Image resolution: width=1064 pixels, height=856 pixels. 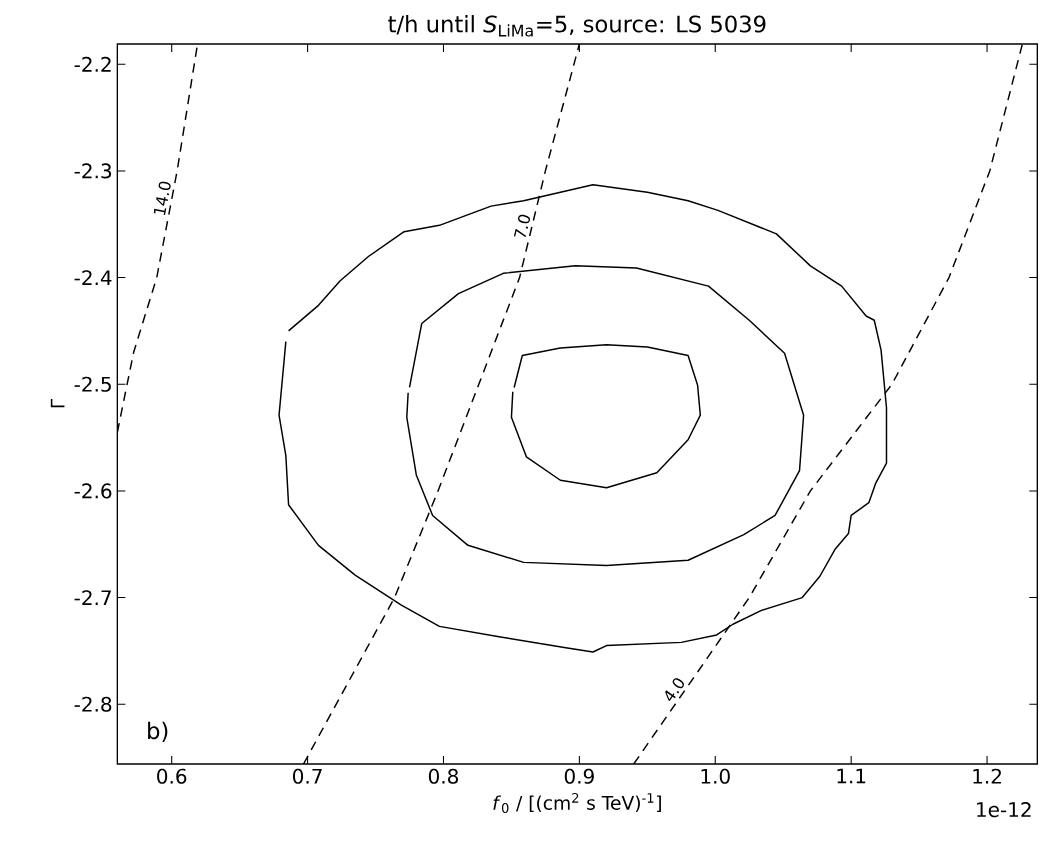 What do you see at coordinates (579, 776) in the screenshot?
I see `x-tick-label: 0.9` at bounding box center [579, 776].